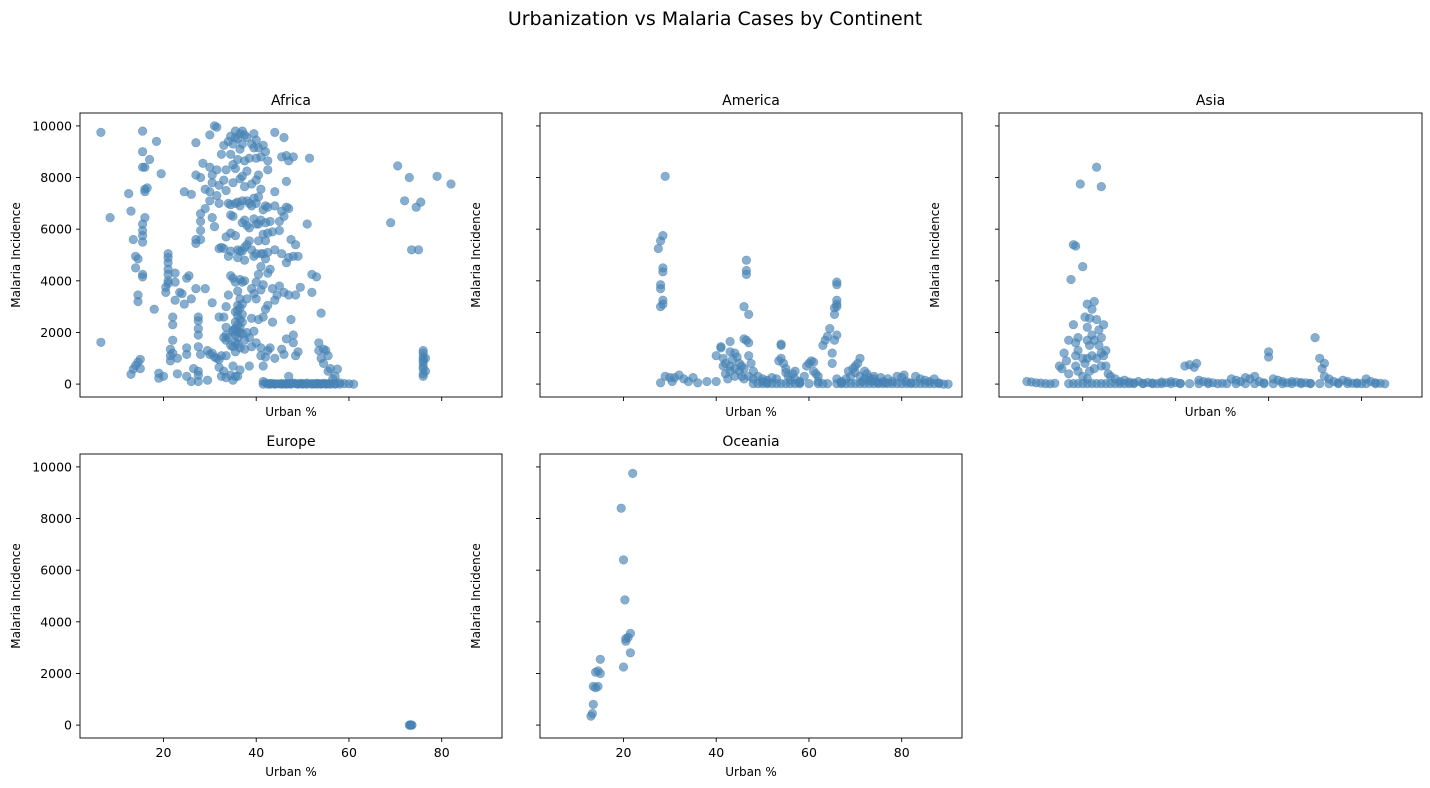 Image resolution: width=1430 pixels, height=788 pixels. Describe the element at coordinates (902, 752) in the screenshot. I see `x-tick-label: 80` at that location.